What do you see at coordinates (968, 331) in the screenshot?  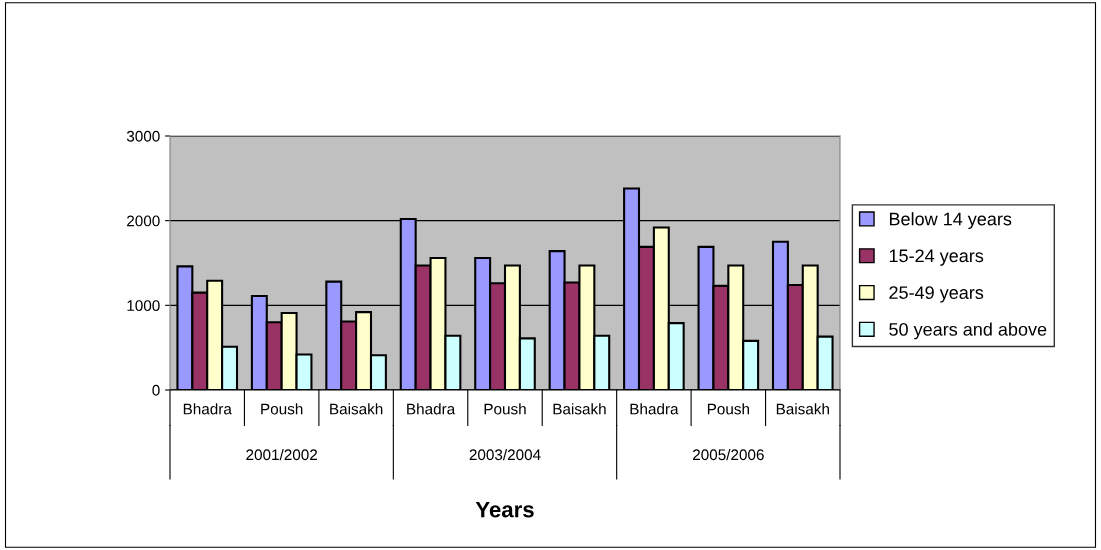 I see `legend-label: 50 years and above` at bounding box center [968, 331].